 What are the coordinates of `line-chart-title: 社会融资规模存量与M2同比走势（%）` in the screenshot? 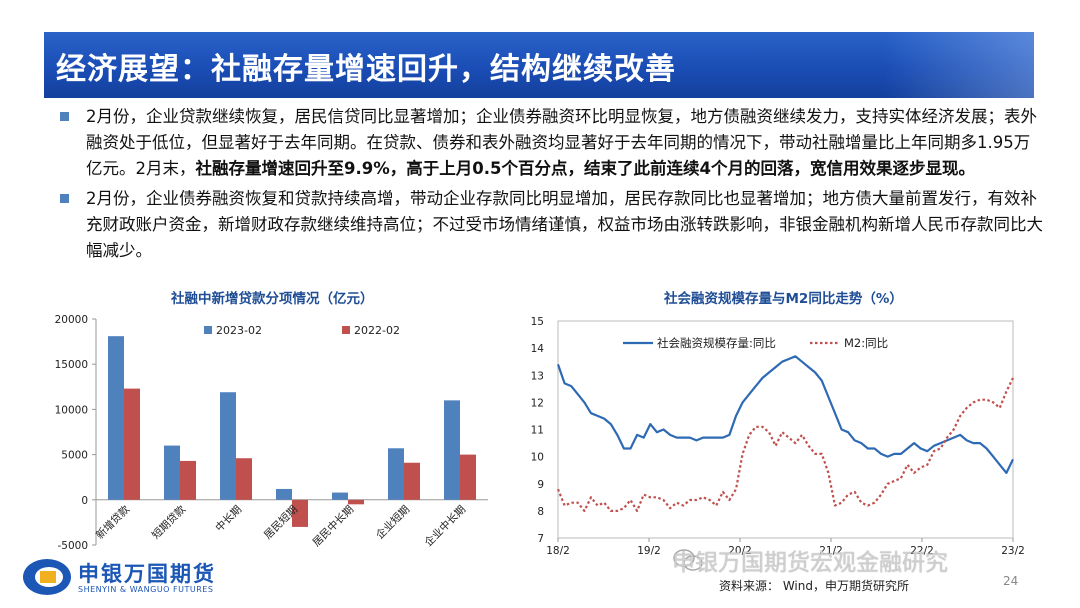 It's located at (783, 299).